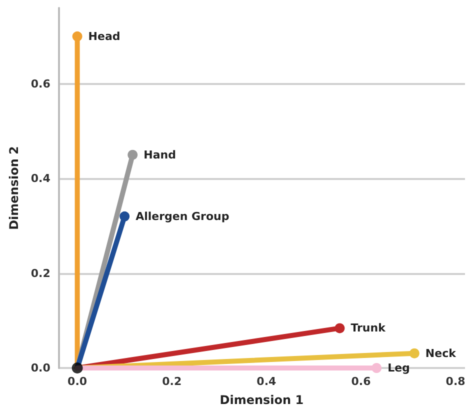 Image resolution: width=469 pixels, height=412 pixels. Describe the element at coordinates (78, 381) in the screenshot. I see `x-tick-label: 0.0` at that location.